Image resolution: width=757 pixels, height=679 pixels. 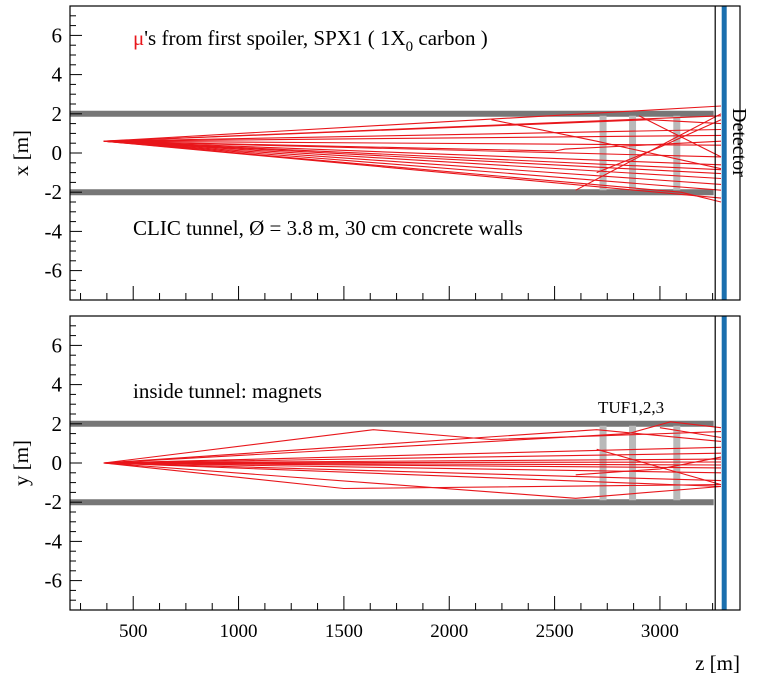 I want to click on x-tick-label: 2500, so click(x=555, y=631).